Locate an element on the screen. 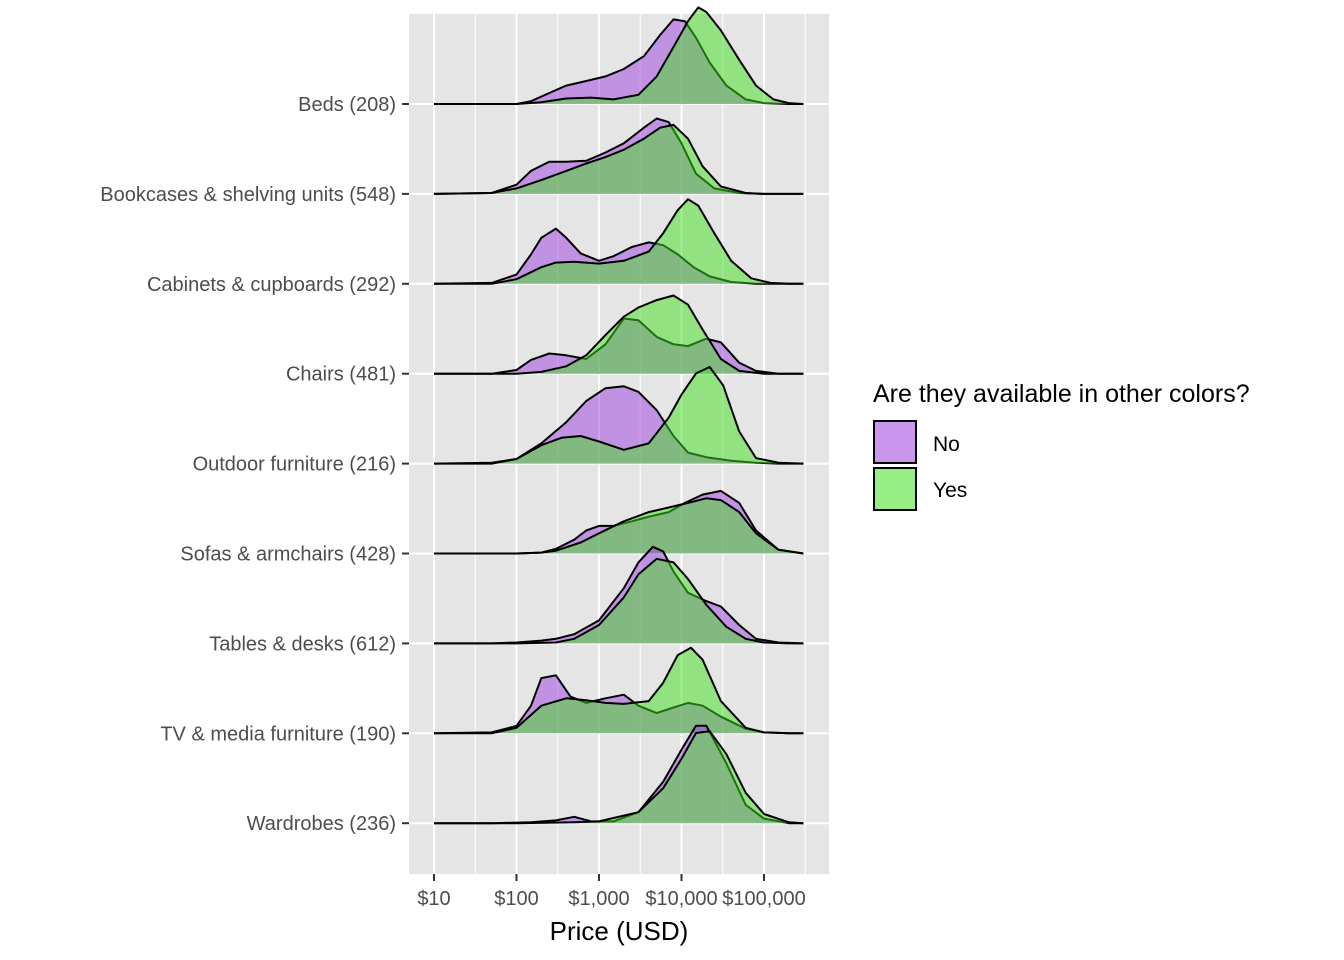  legend-key-yes is located at coordinates (895, 489).